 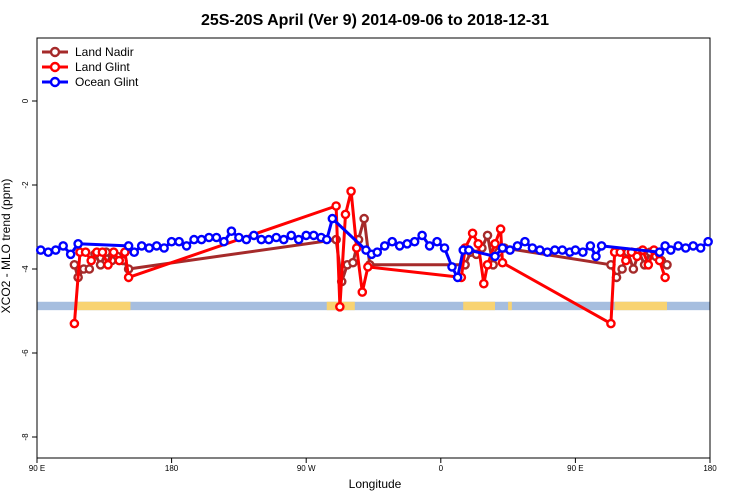 What do you see at coordinates (375, 484) in the screenshot?
I see `x-axis-label: Longitude` at bounding box center [375, 484].